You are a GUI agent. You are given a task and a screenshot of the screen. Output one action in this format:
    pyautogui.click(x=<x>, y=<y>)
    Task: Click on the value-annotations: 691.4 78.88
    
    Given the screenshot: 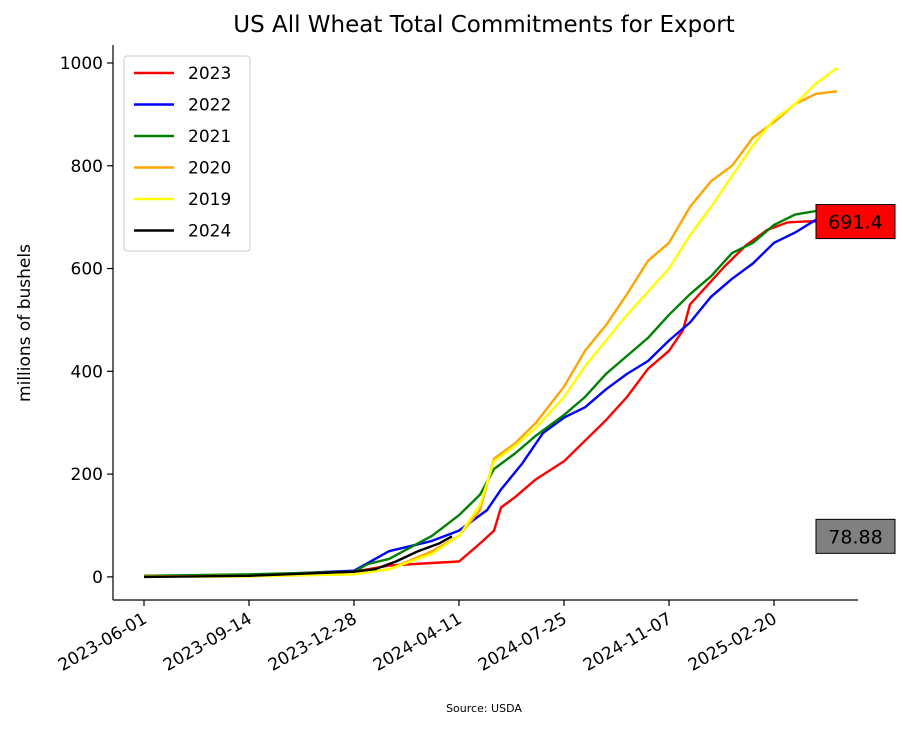 What is the action you would take?
    pyautogui.click(x=855, y=379)
    